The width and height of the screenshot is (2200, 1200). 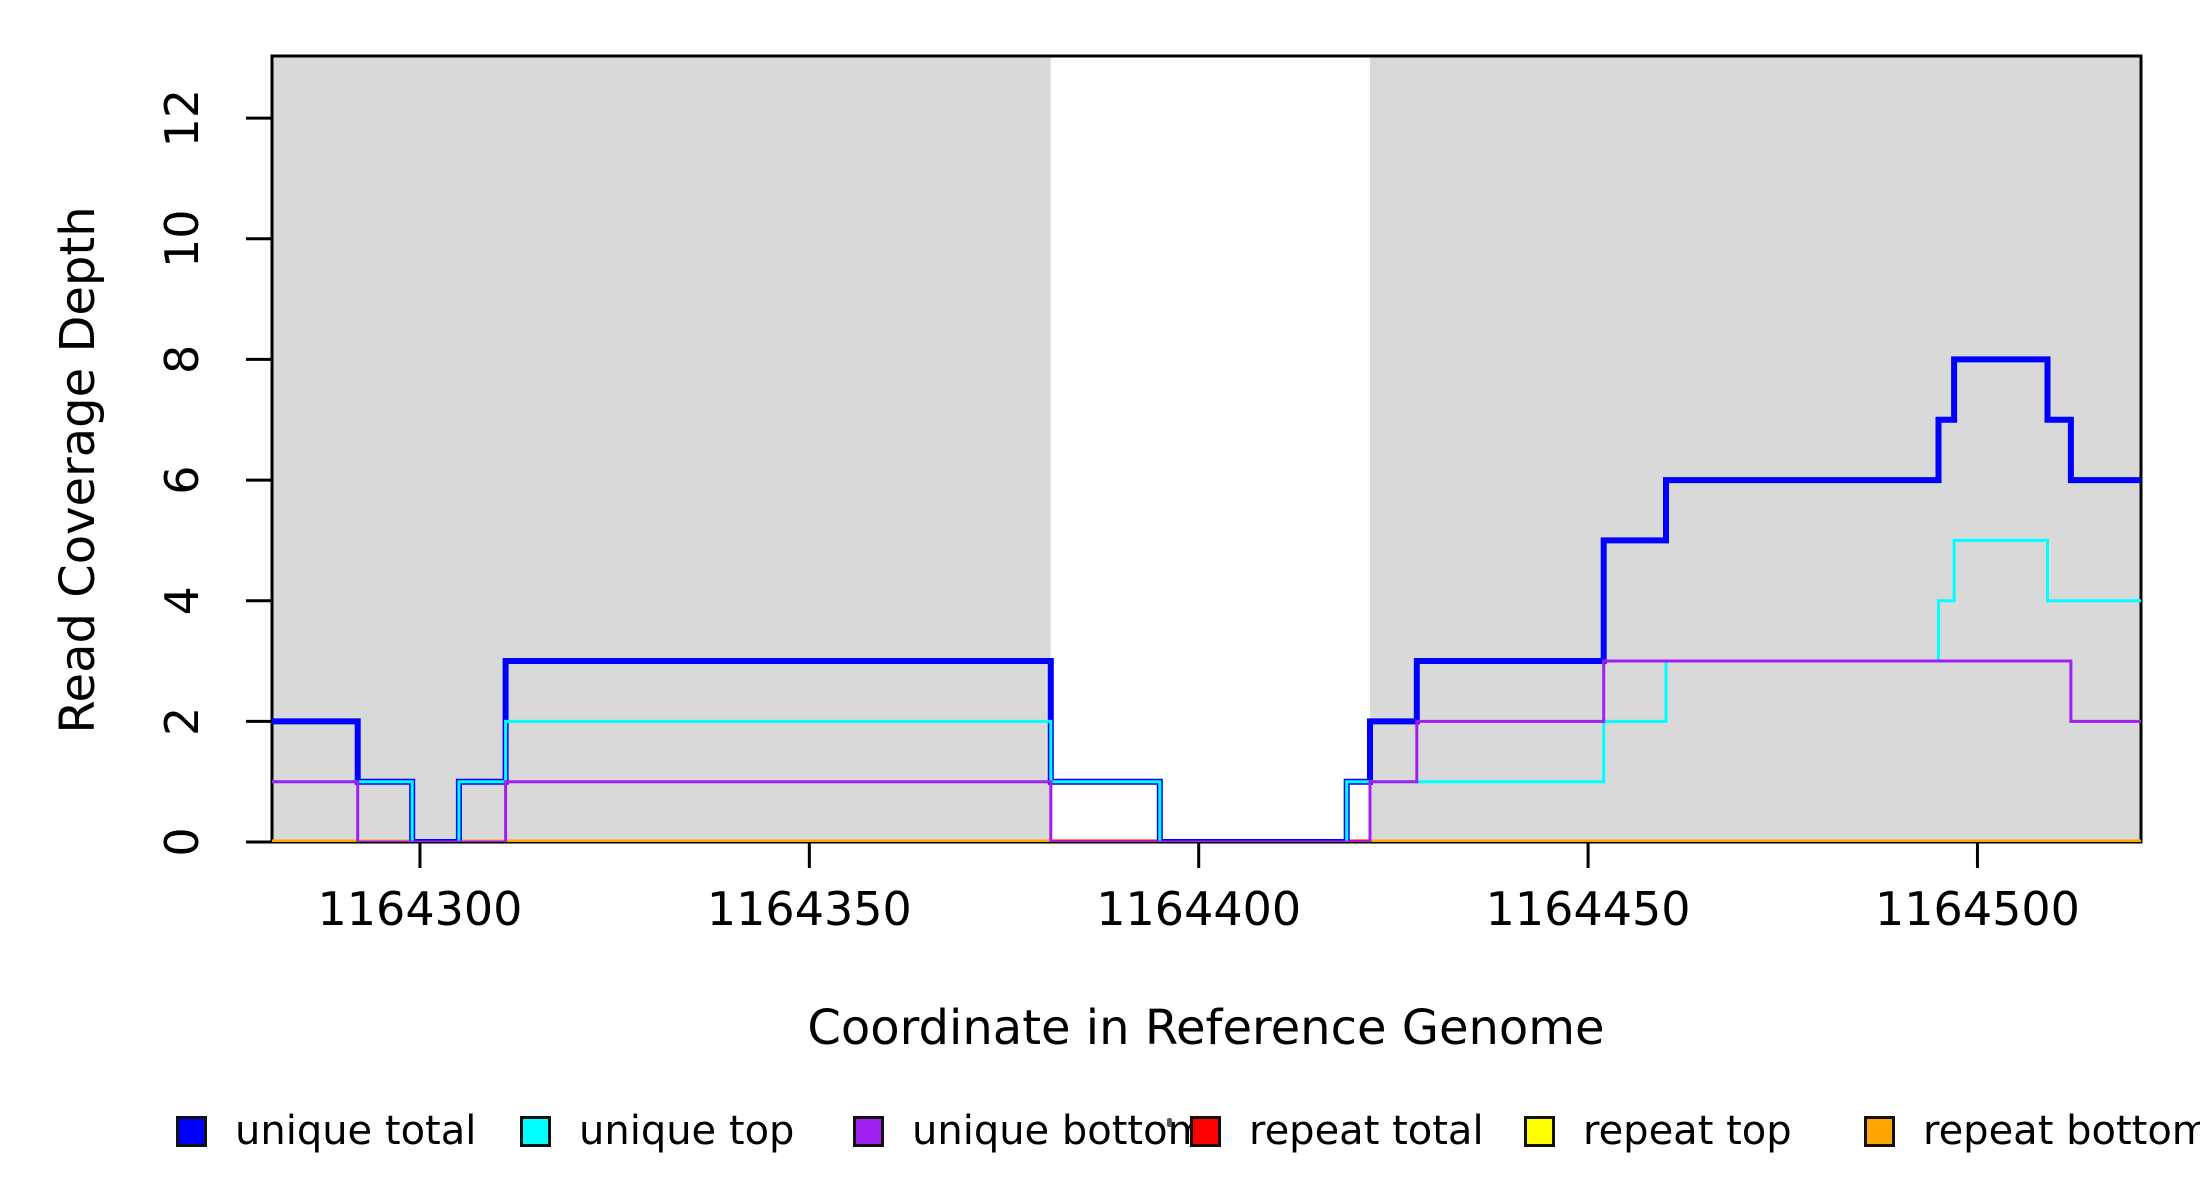 What do you see at coordinates (182, 118) in the screenshot?
I see `y-tick-label: 12` at bounding box center [182, 118].